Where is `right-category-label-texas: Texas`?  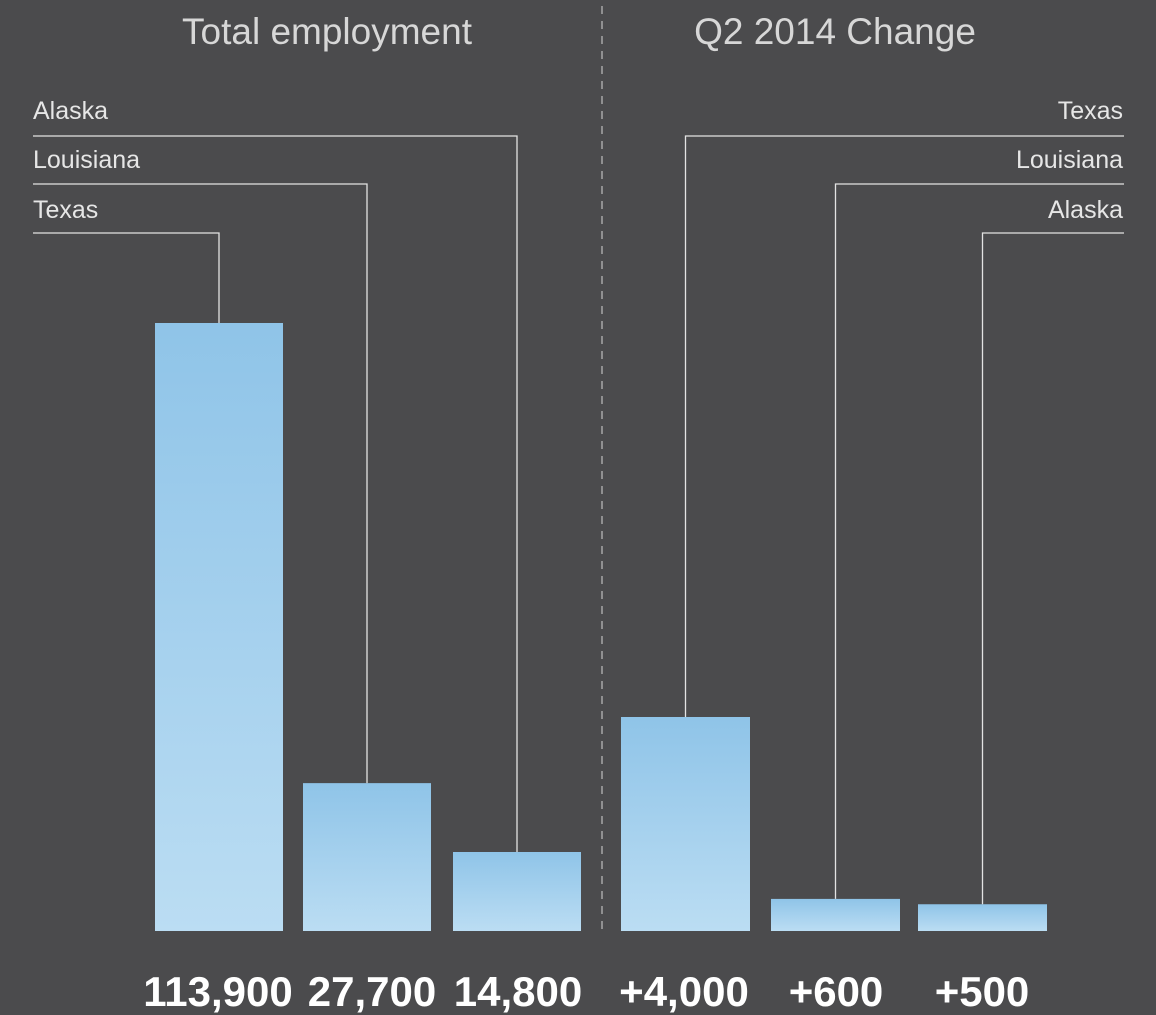
right-category-label-texas: Texas is located at coordinates (1090, 111).